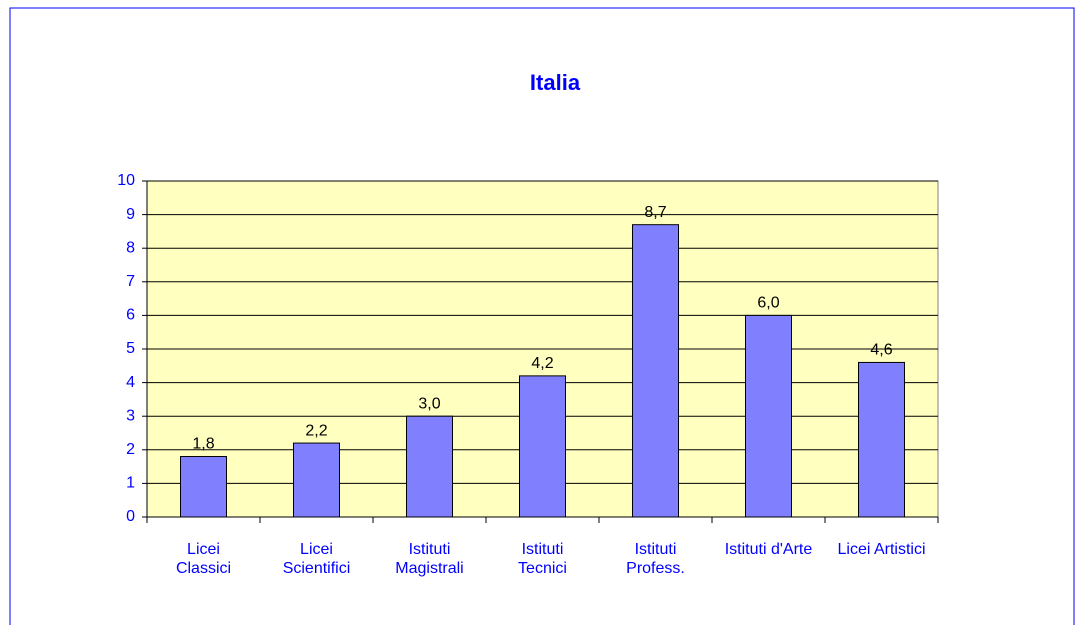 Image resolution: width=1083 pixels, height=625 pixels. Describe the element at coordinates (768, 303) in the screenshot. I see `value-label: 6,0` at that location.